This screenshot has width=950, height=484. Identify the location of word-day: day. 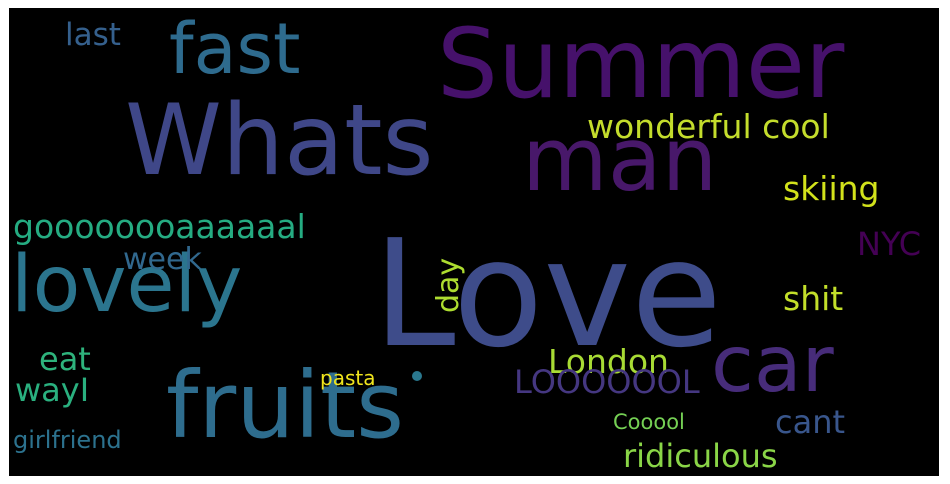
(448, 285).